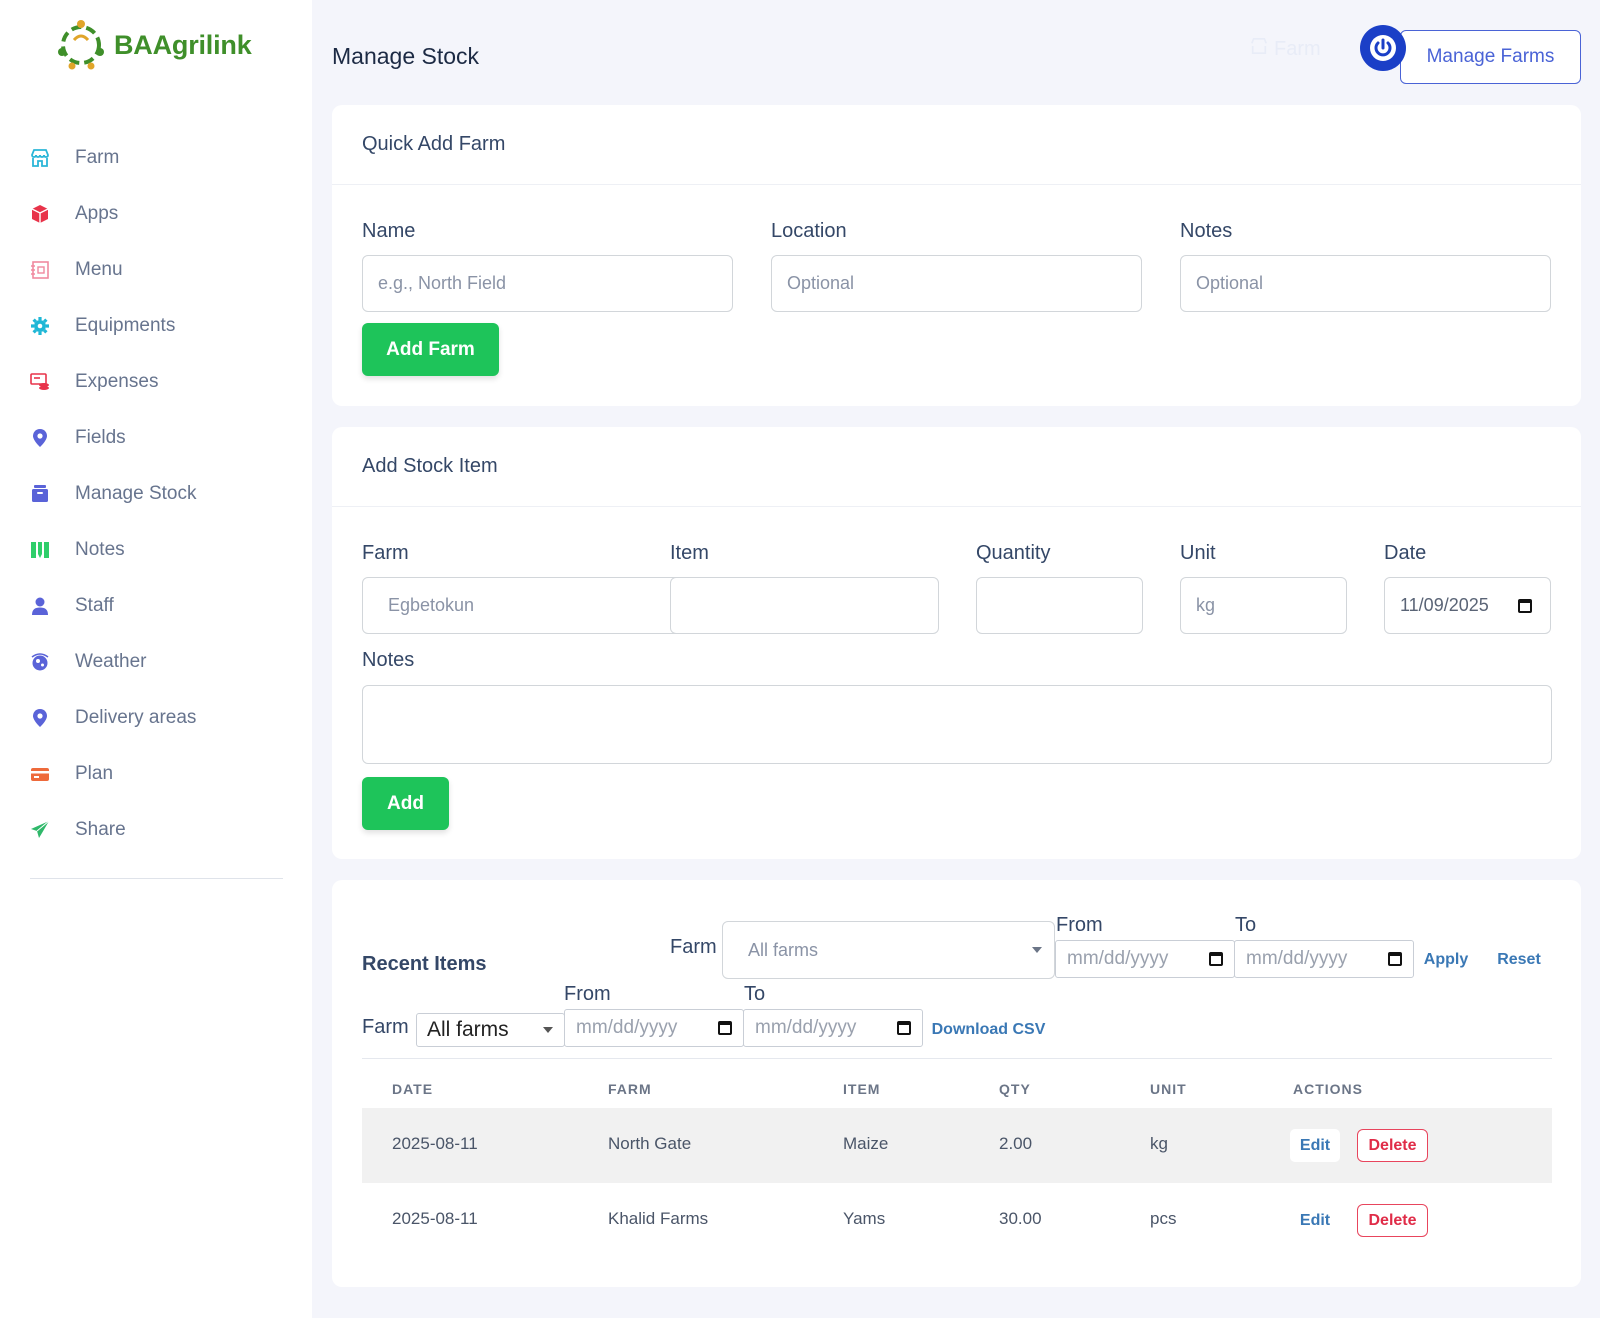 The image size is (1600, 1318). I want to click on col-unit: UNIT, so click(1168, 1089).